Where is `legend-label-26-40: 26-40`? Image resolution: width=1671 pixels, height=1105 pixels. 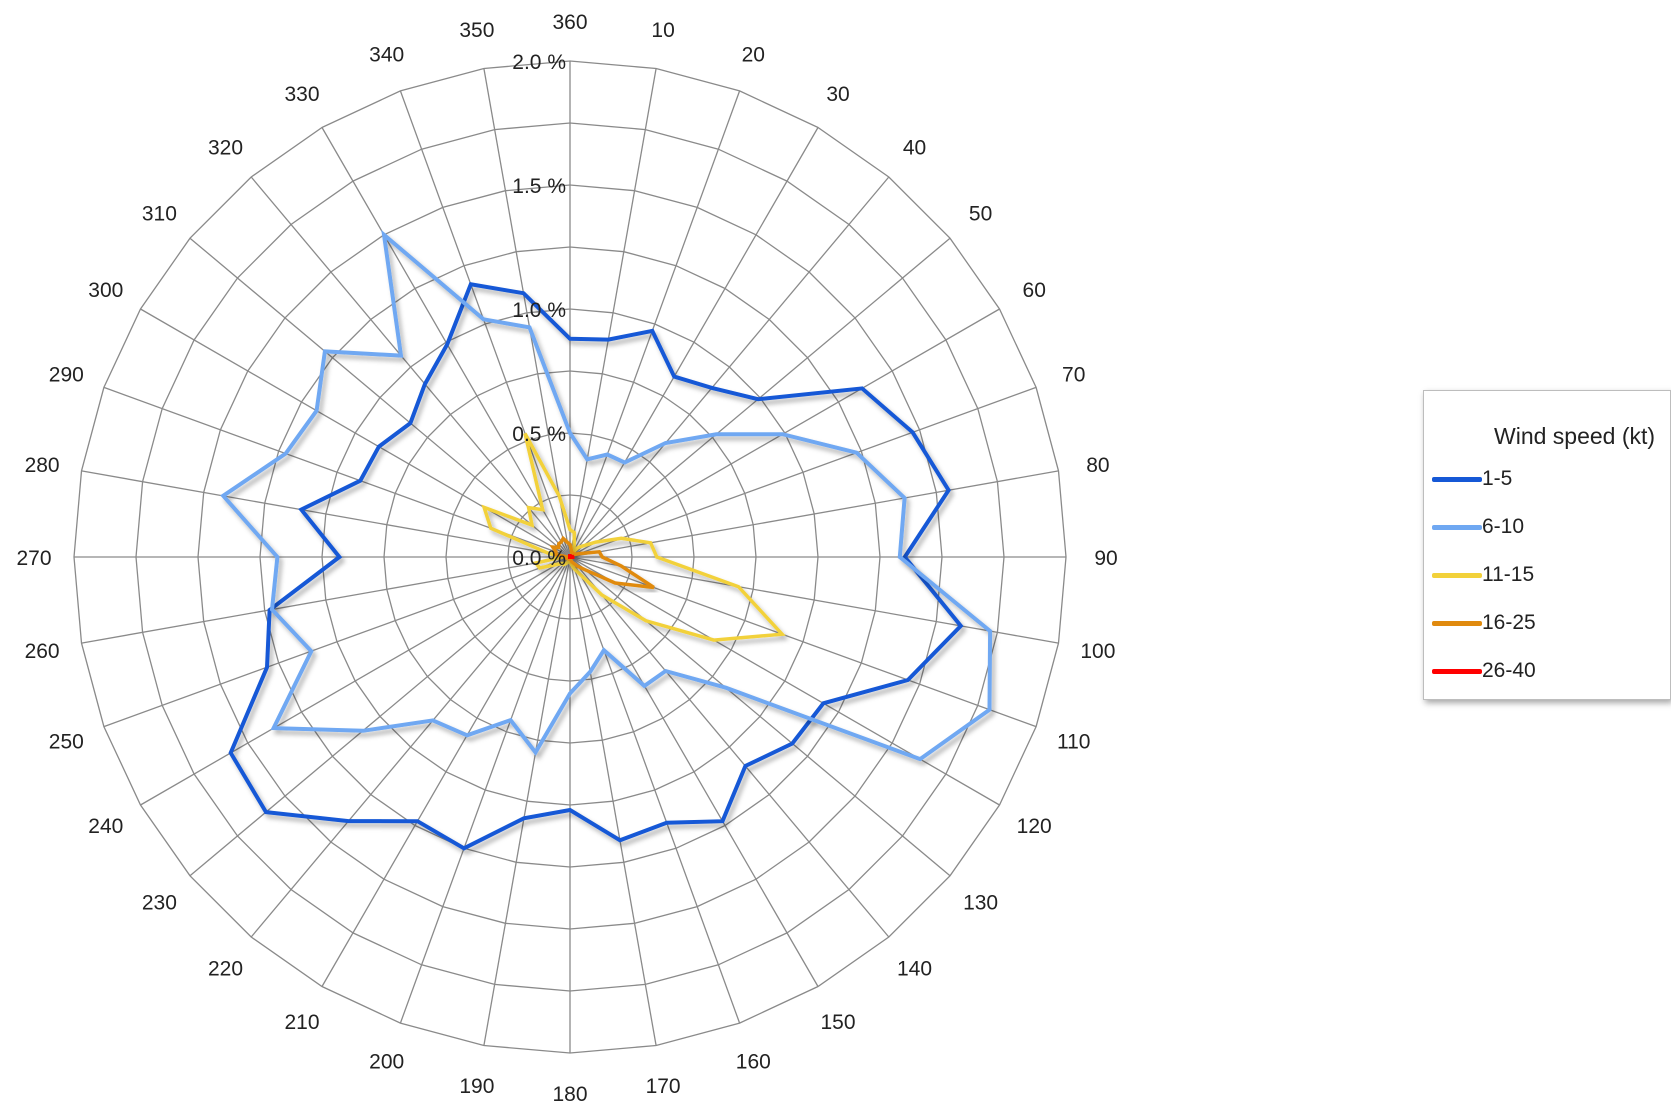
legend-label-26-40: 26-40 is located at coordinates (1509, 670).